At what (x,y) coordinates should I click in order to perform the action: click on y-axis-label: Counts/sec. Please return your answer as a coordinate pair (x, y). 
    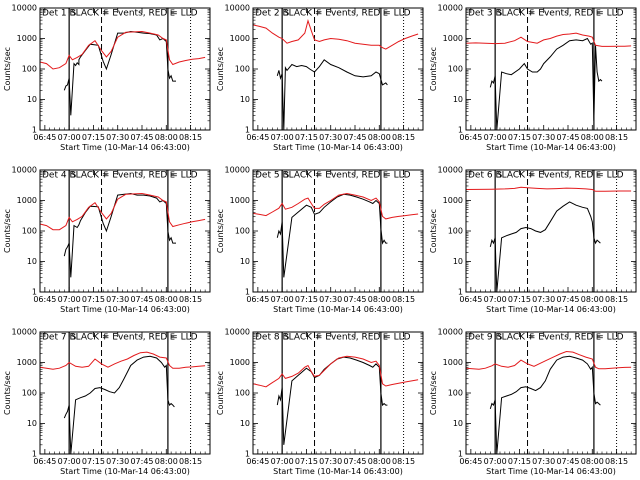
    Looking at the image, I should click on (220, 69).